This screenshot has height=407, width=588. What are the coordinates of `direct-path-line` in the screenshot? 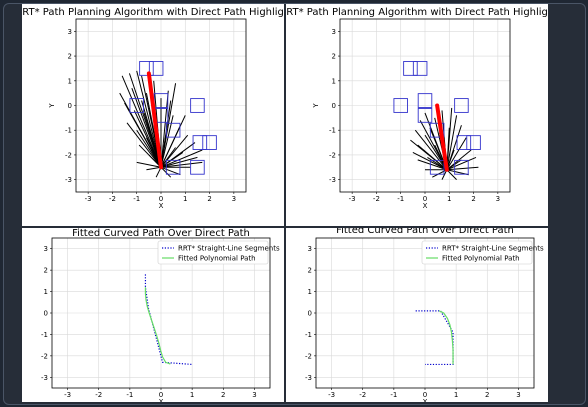 It's located at (154, 120).